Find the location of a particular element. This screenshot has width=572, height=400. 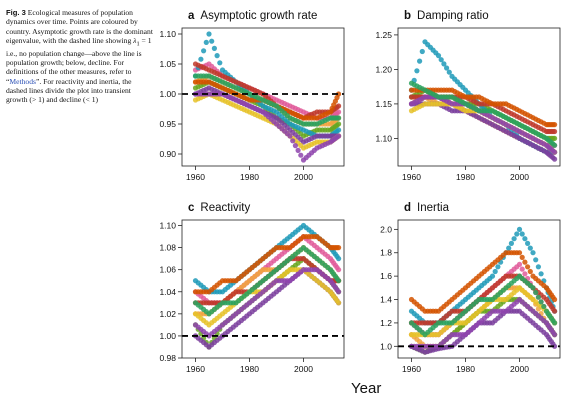

panel-title-d: d Inertia is located at coordinates (427, 208).